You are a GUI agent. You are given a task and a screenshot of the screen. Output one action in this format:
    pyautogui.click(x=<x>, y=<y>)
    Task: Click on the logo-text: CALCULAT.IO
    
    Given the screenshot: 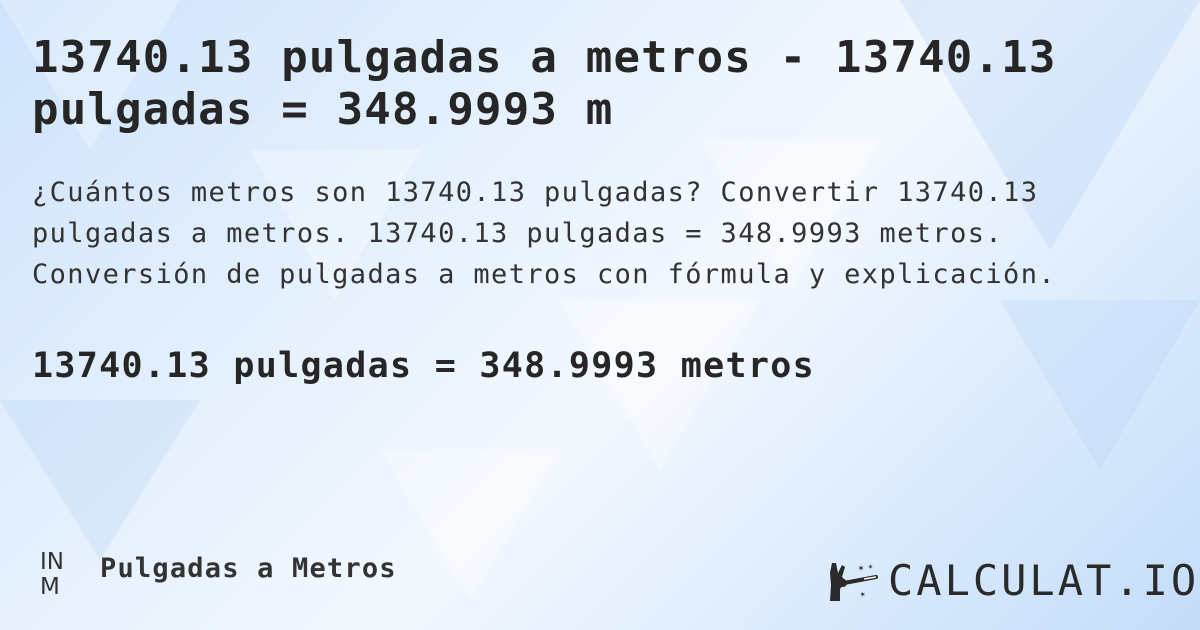 What is the action you would take?
    pyautogui.click(x=1044, y=580)
    